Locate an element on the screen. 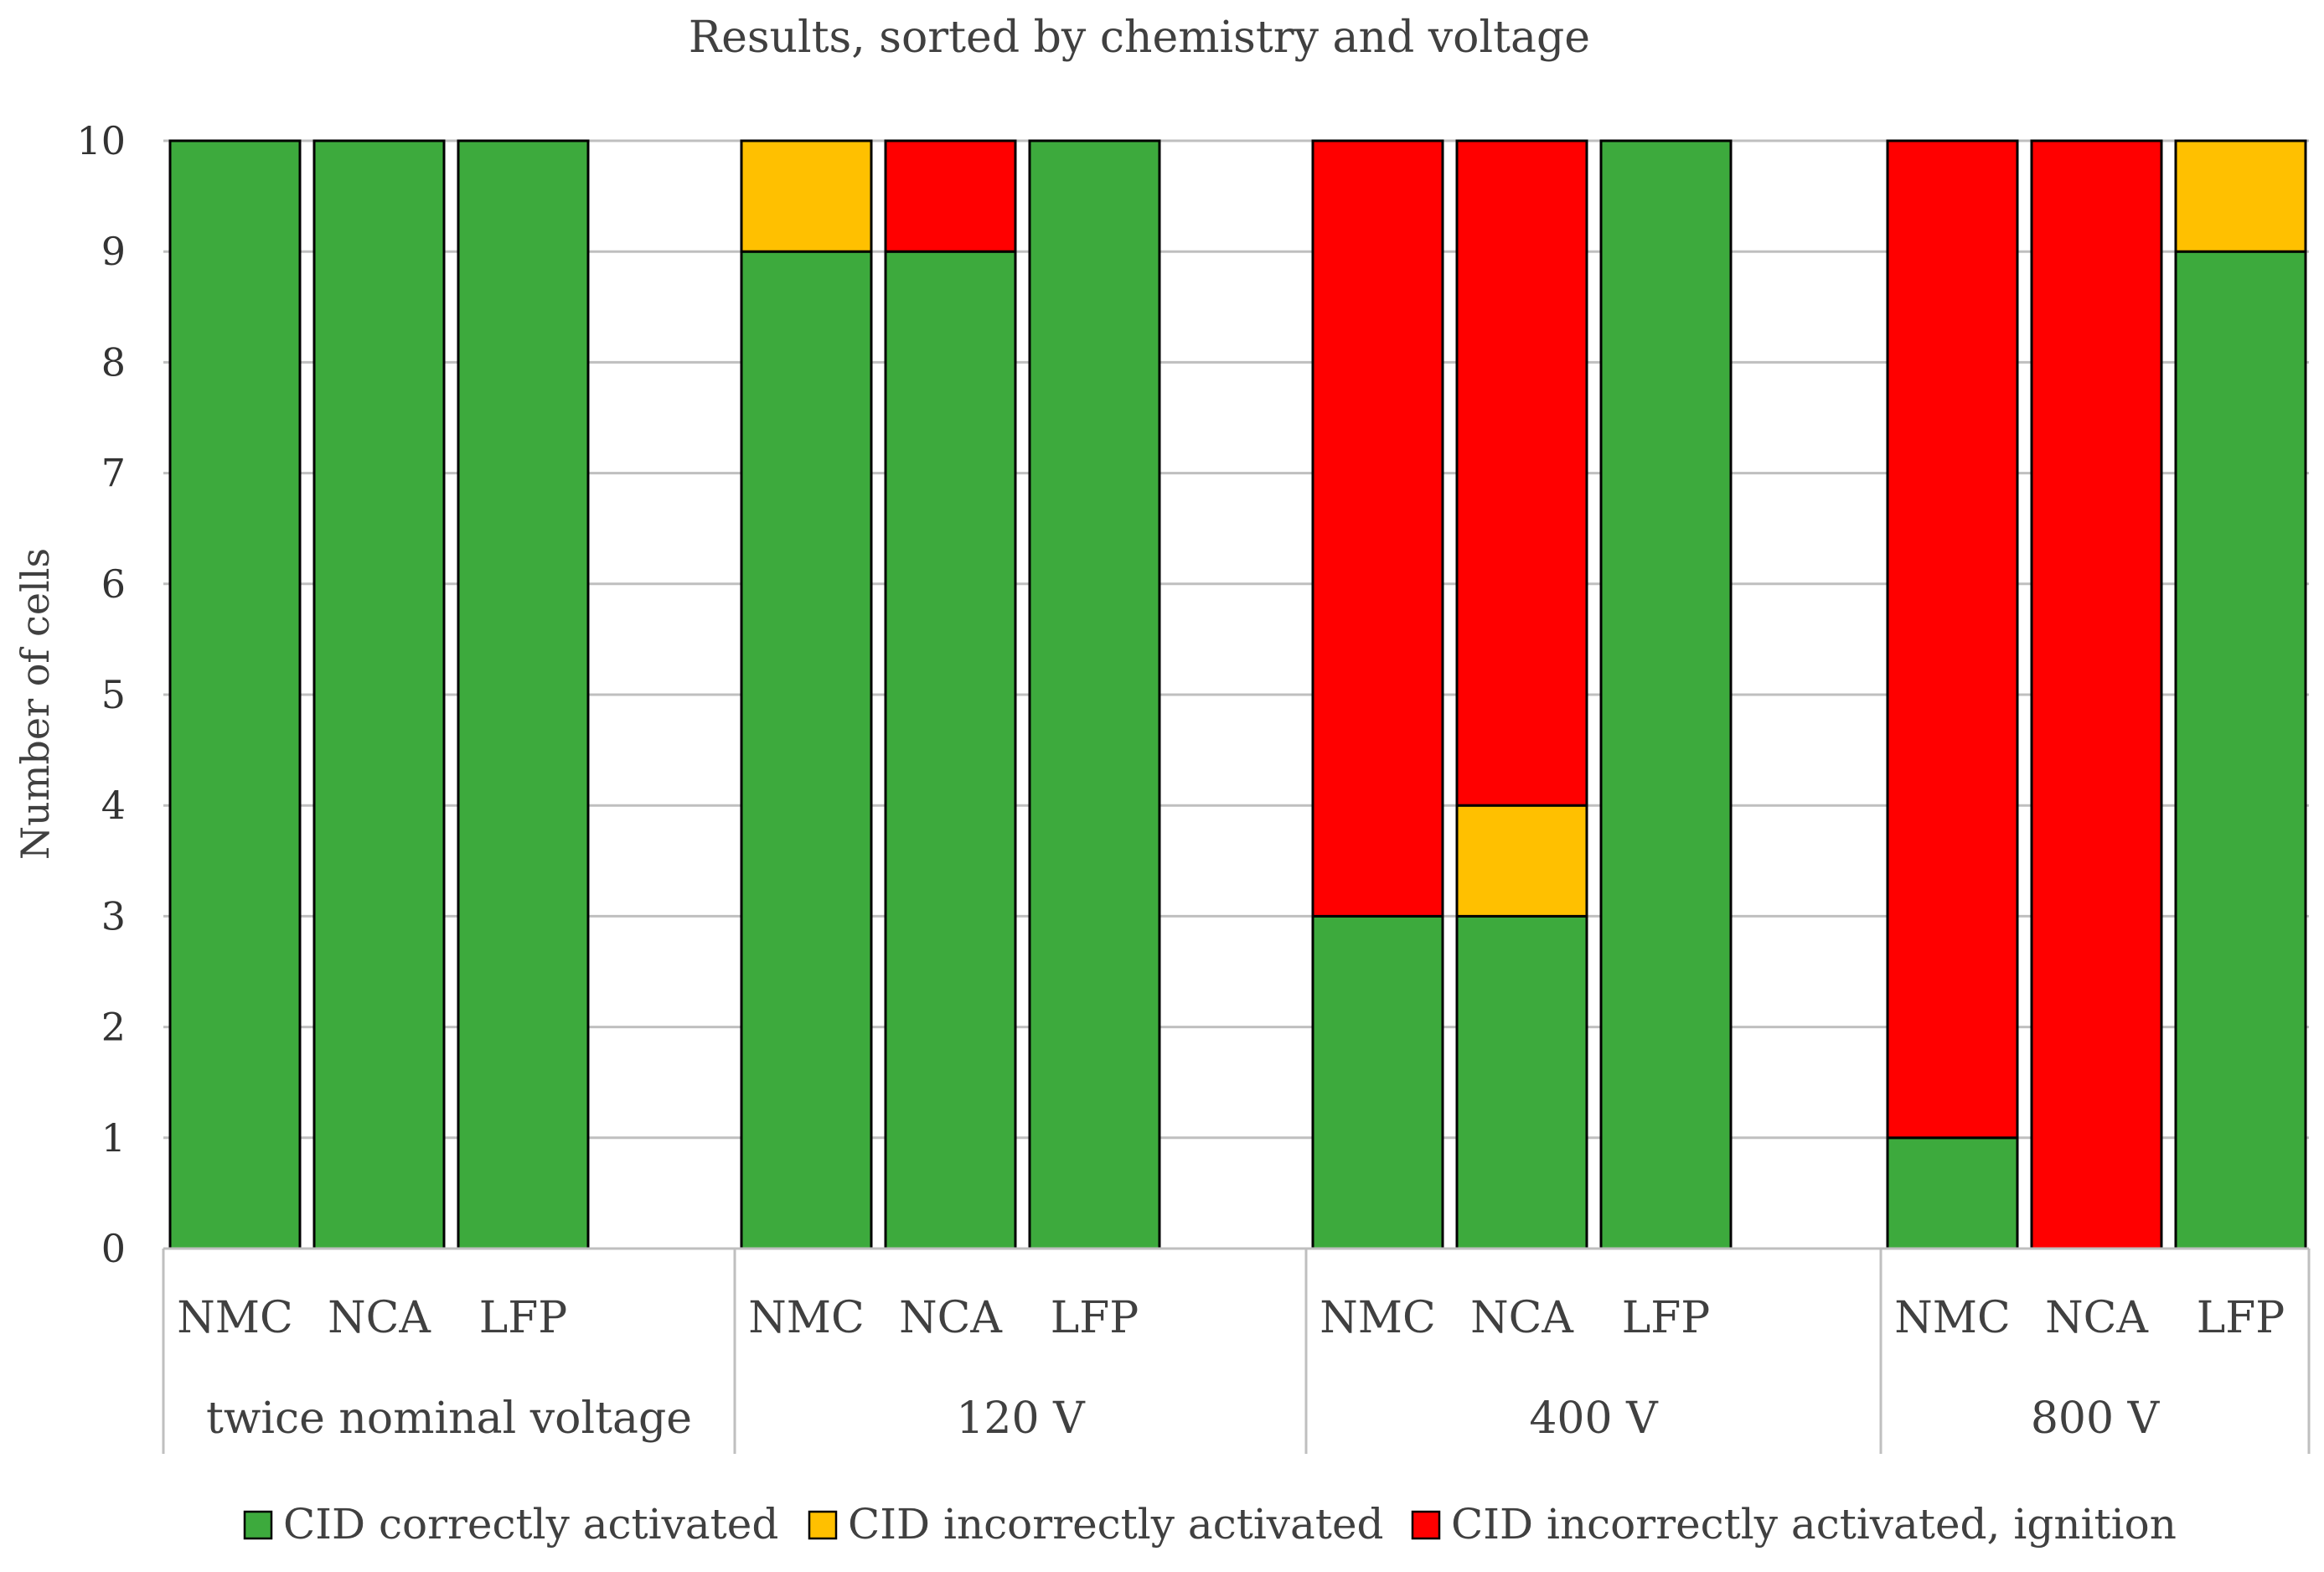  x-group-label: 120 V is located at coordinates (1021, 1419).